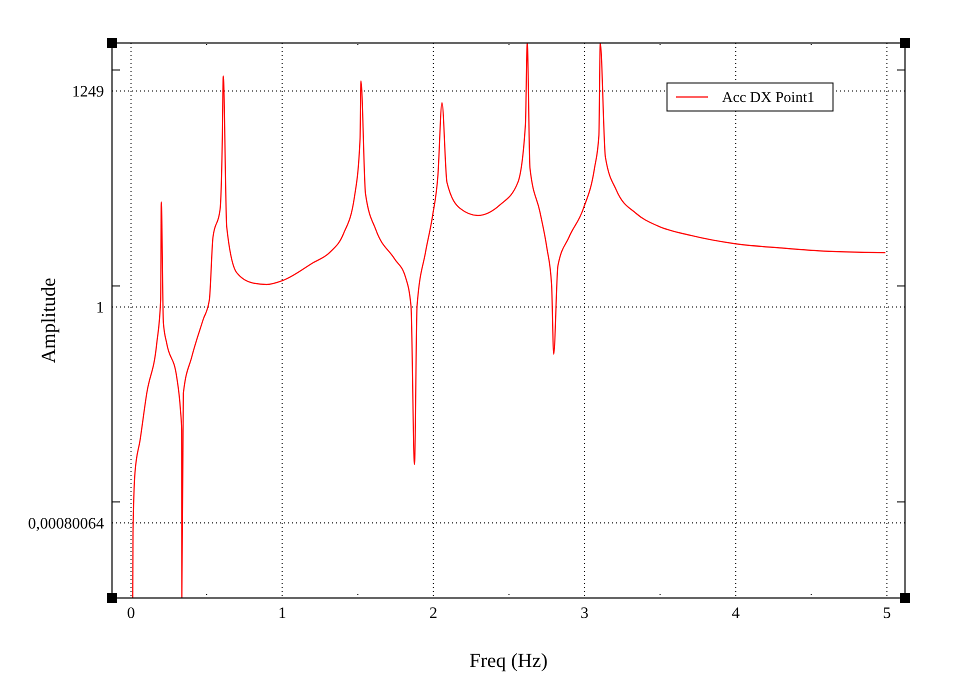 This screenshot has height=684, width=965. What do you see at coordinates (66, 523) in the screenshot?
I see `y-tick-label: 0,00080064` at bounding box center [66, 523].